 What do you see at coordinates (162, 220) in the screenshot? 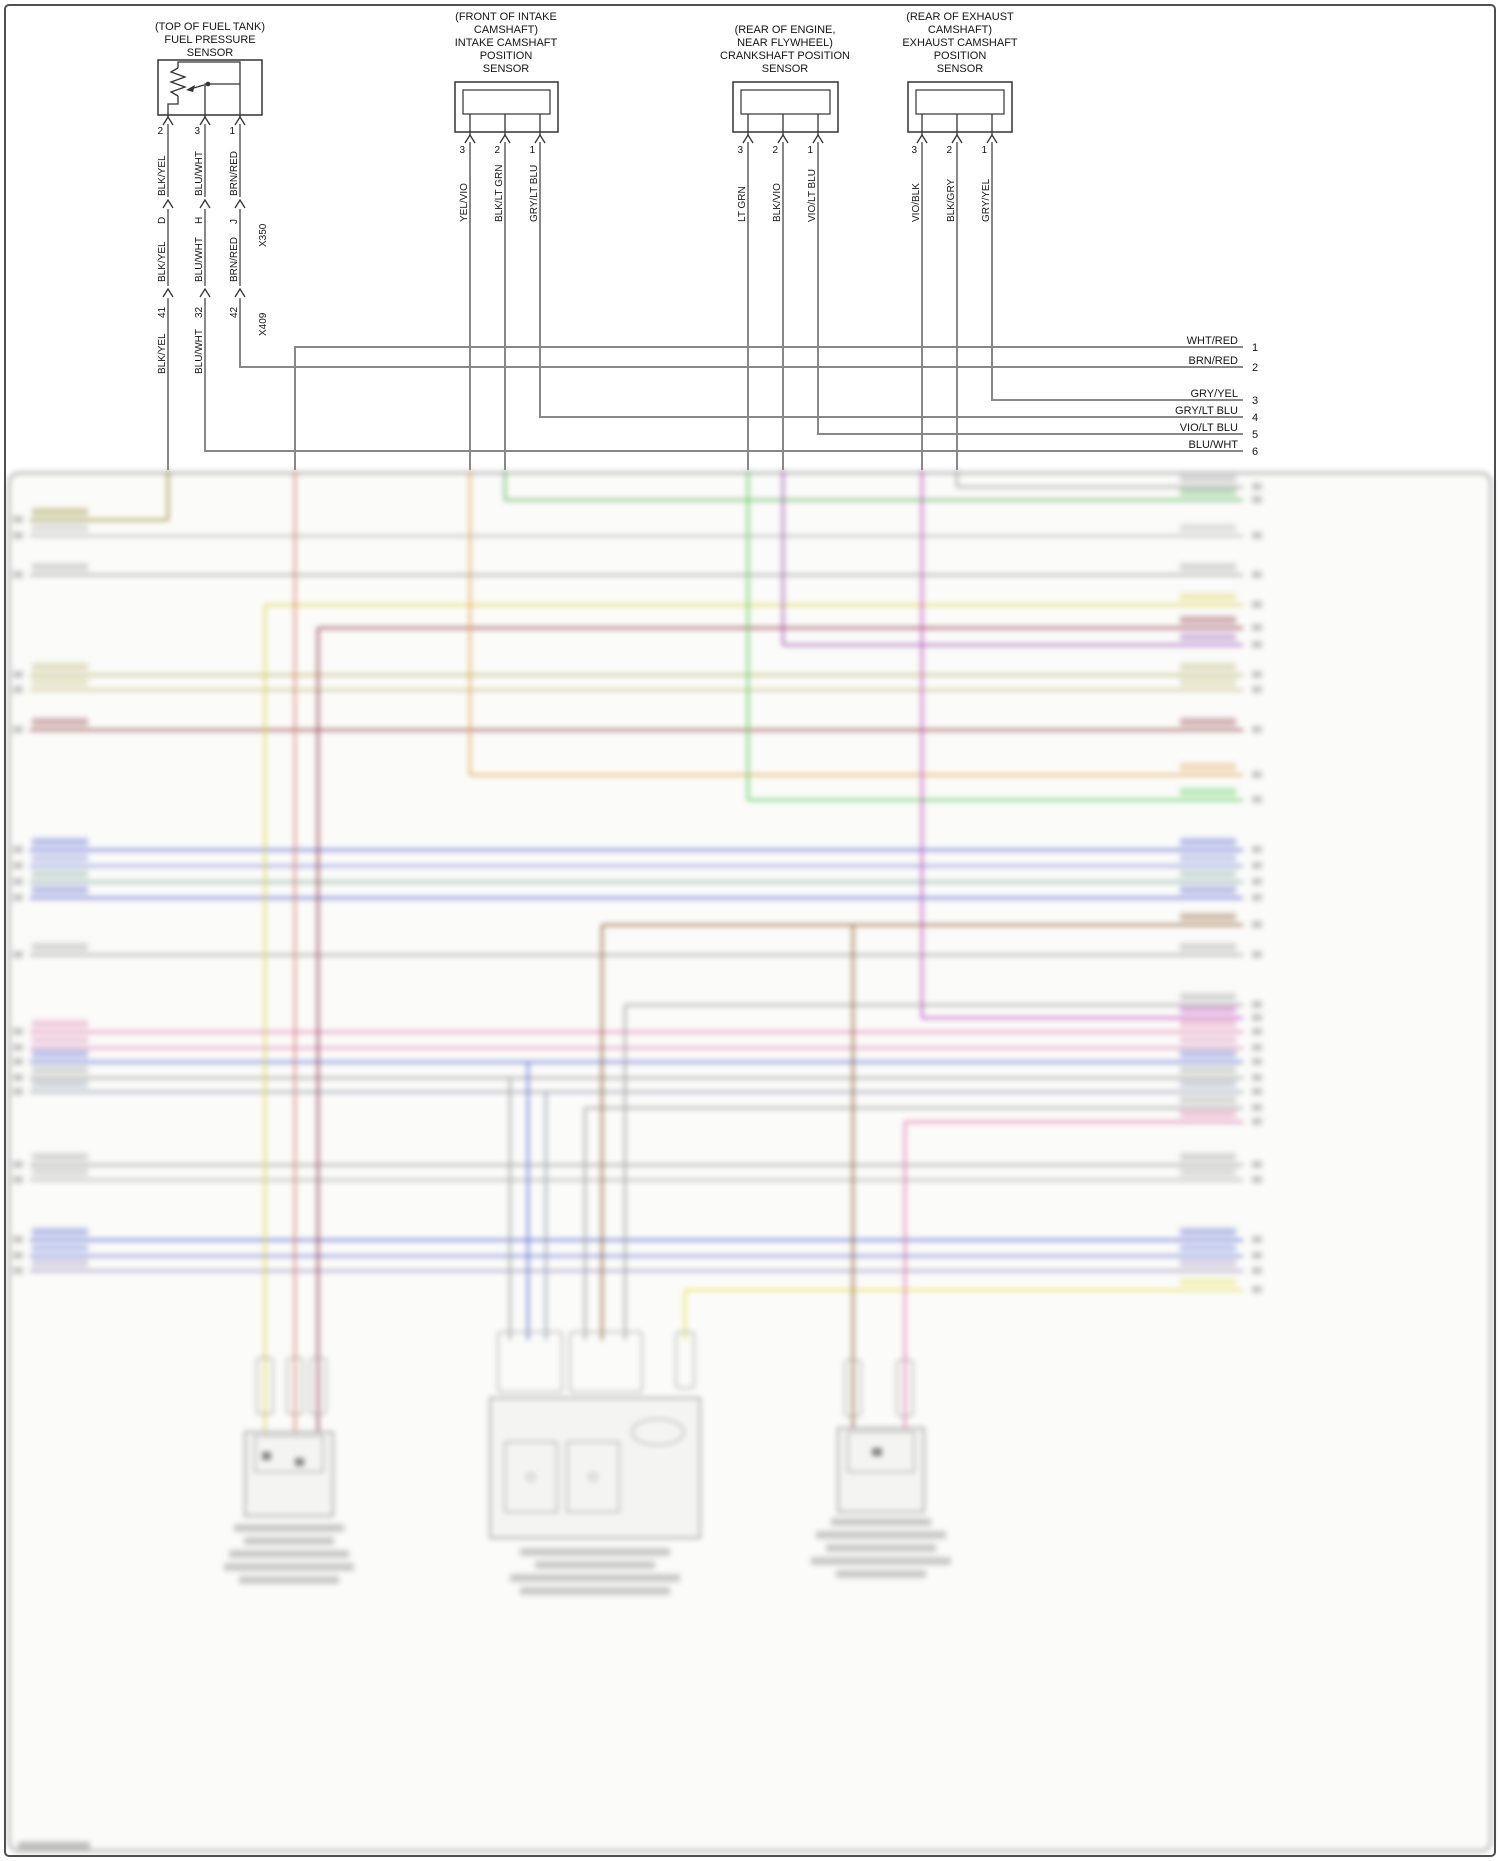
I see `connector-pin-id: D` at bounding box center [162, 220].